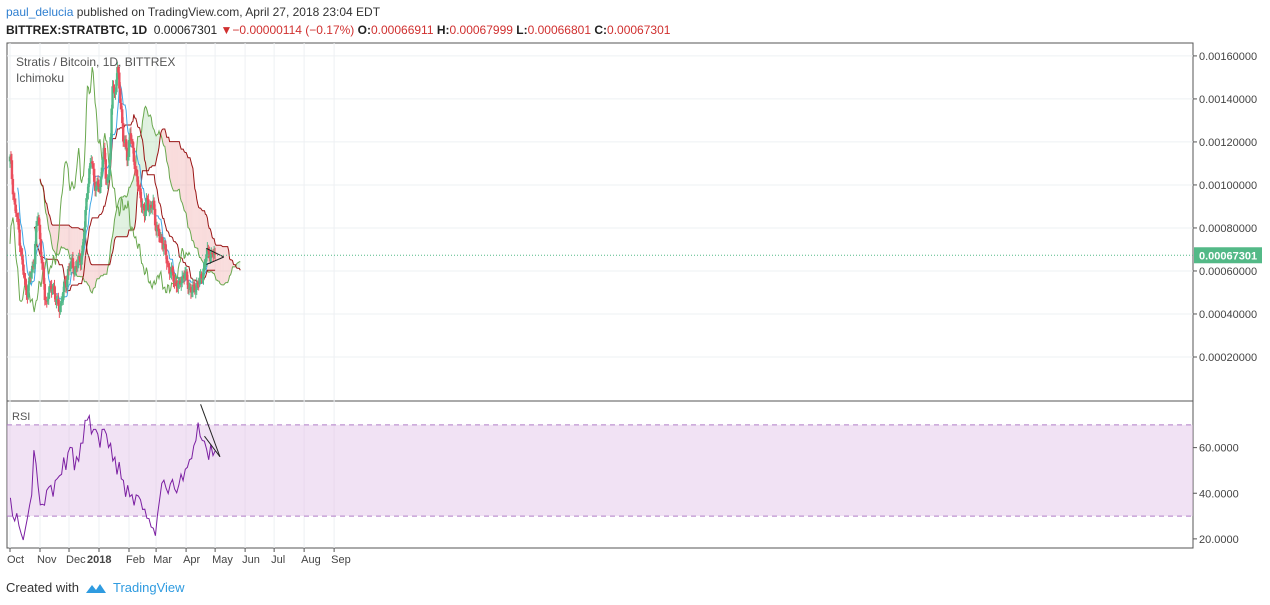 The height and width of the screenshot is (605, 1270). I want to click on symbol-label: BITTREX:STRATBTC, 1D, so click(77, 30).